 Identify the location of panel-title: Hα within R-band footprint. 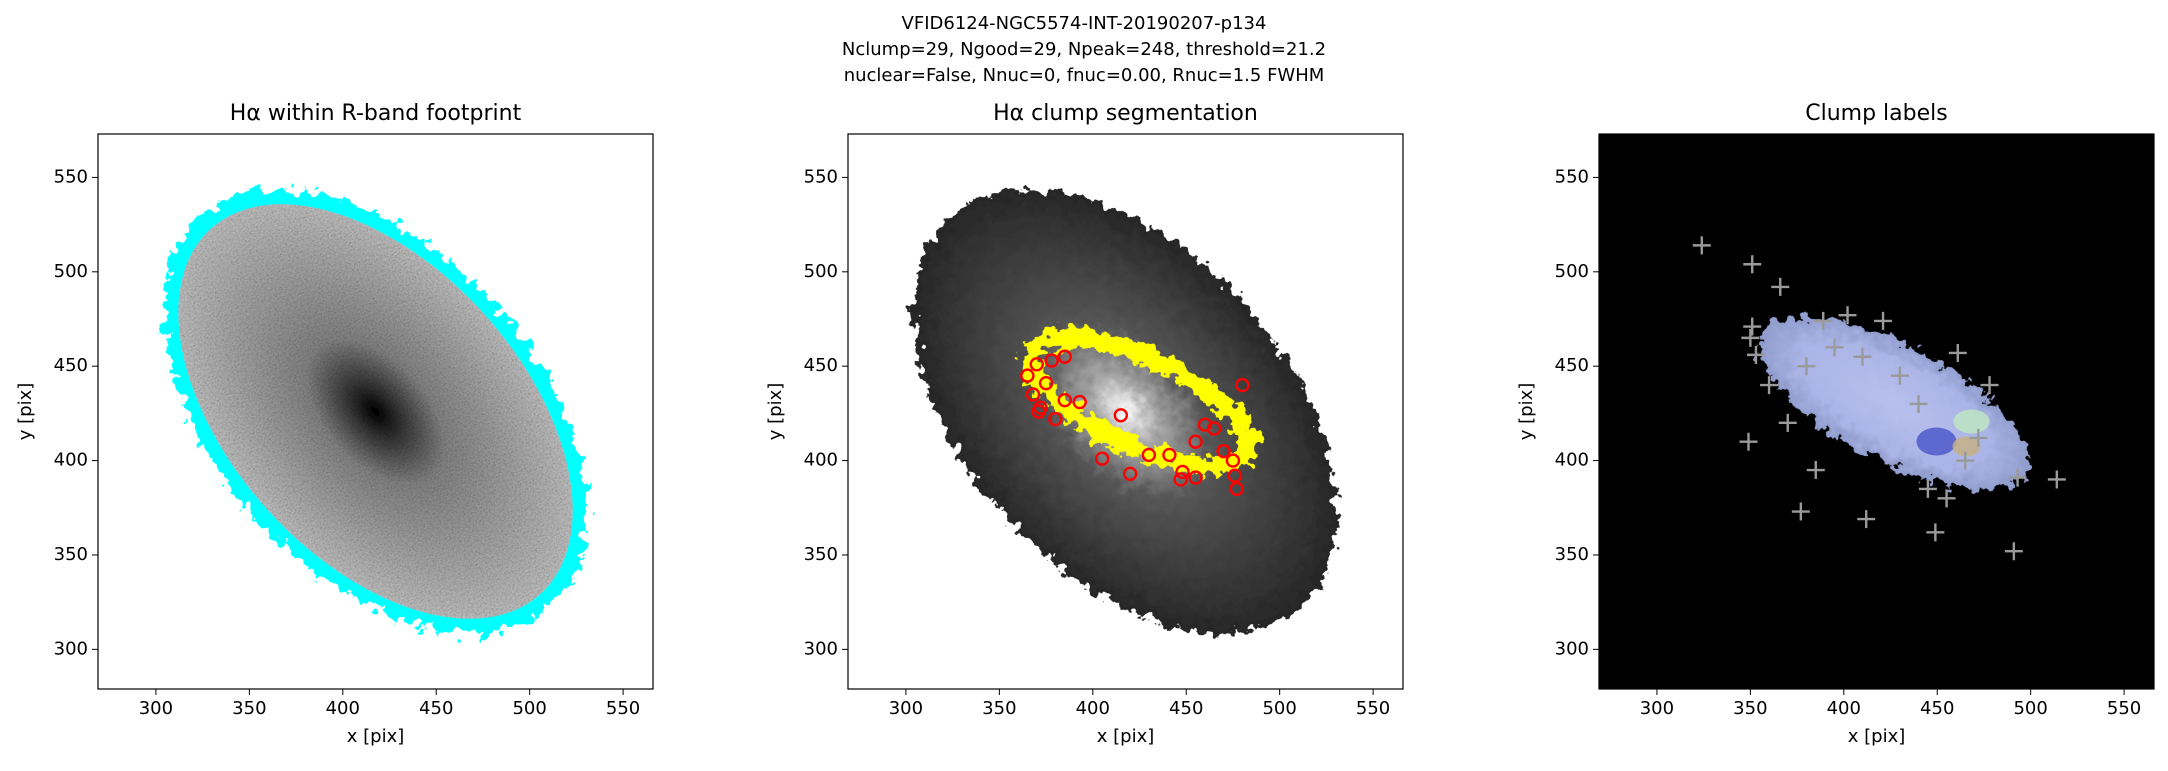
(376, 113).